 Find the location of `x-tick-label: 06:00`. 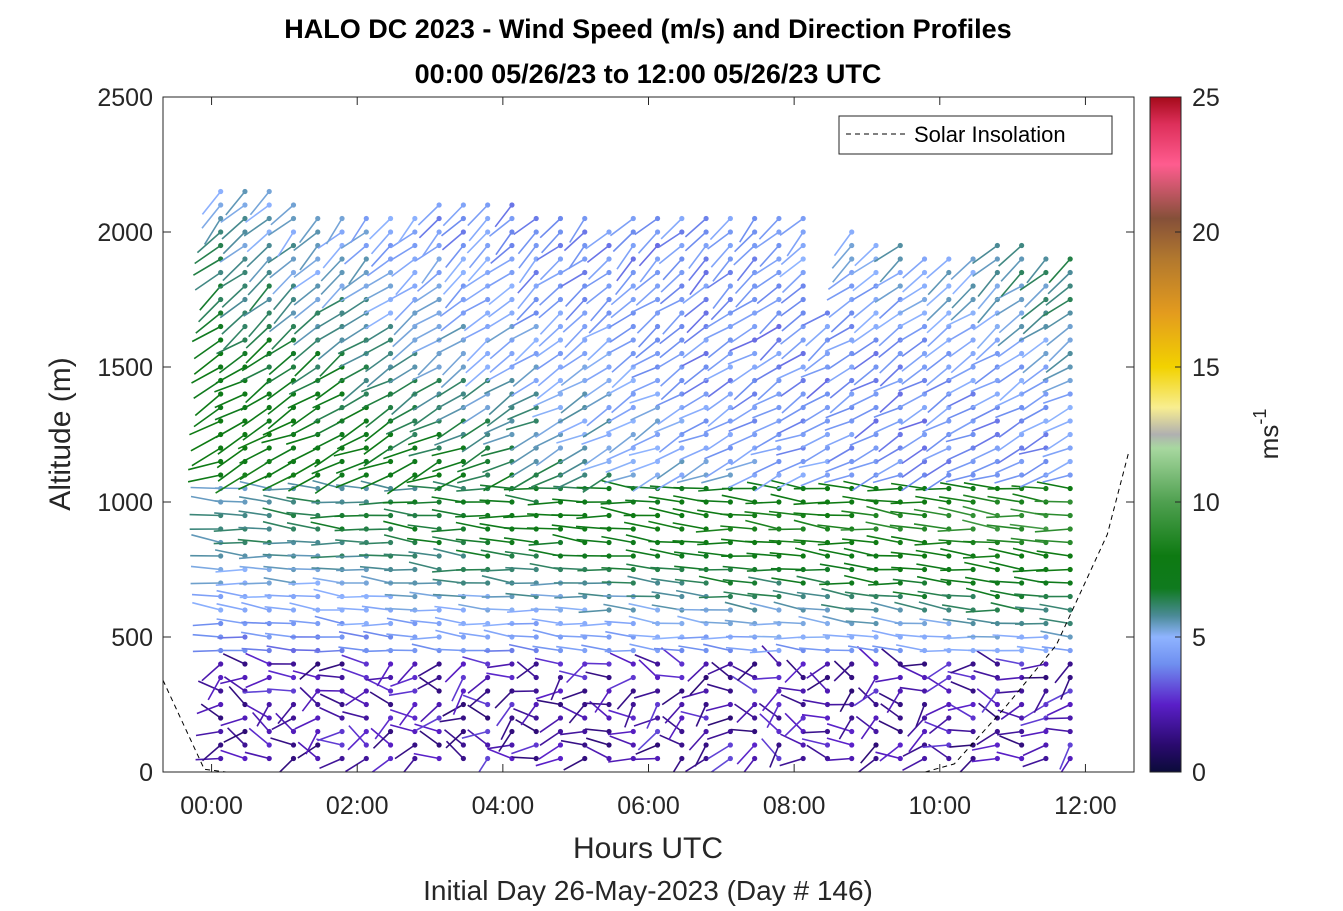

x-tick-label: 06:00 is located at coordinates (648, 806).